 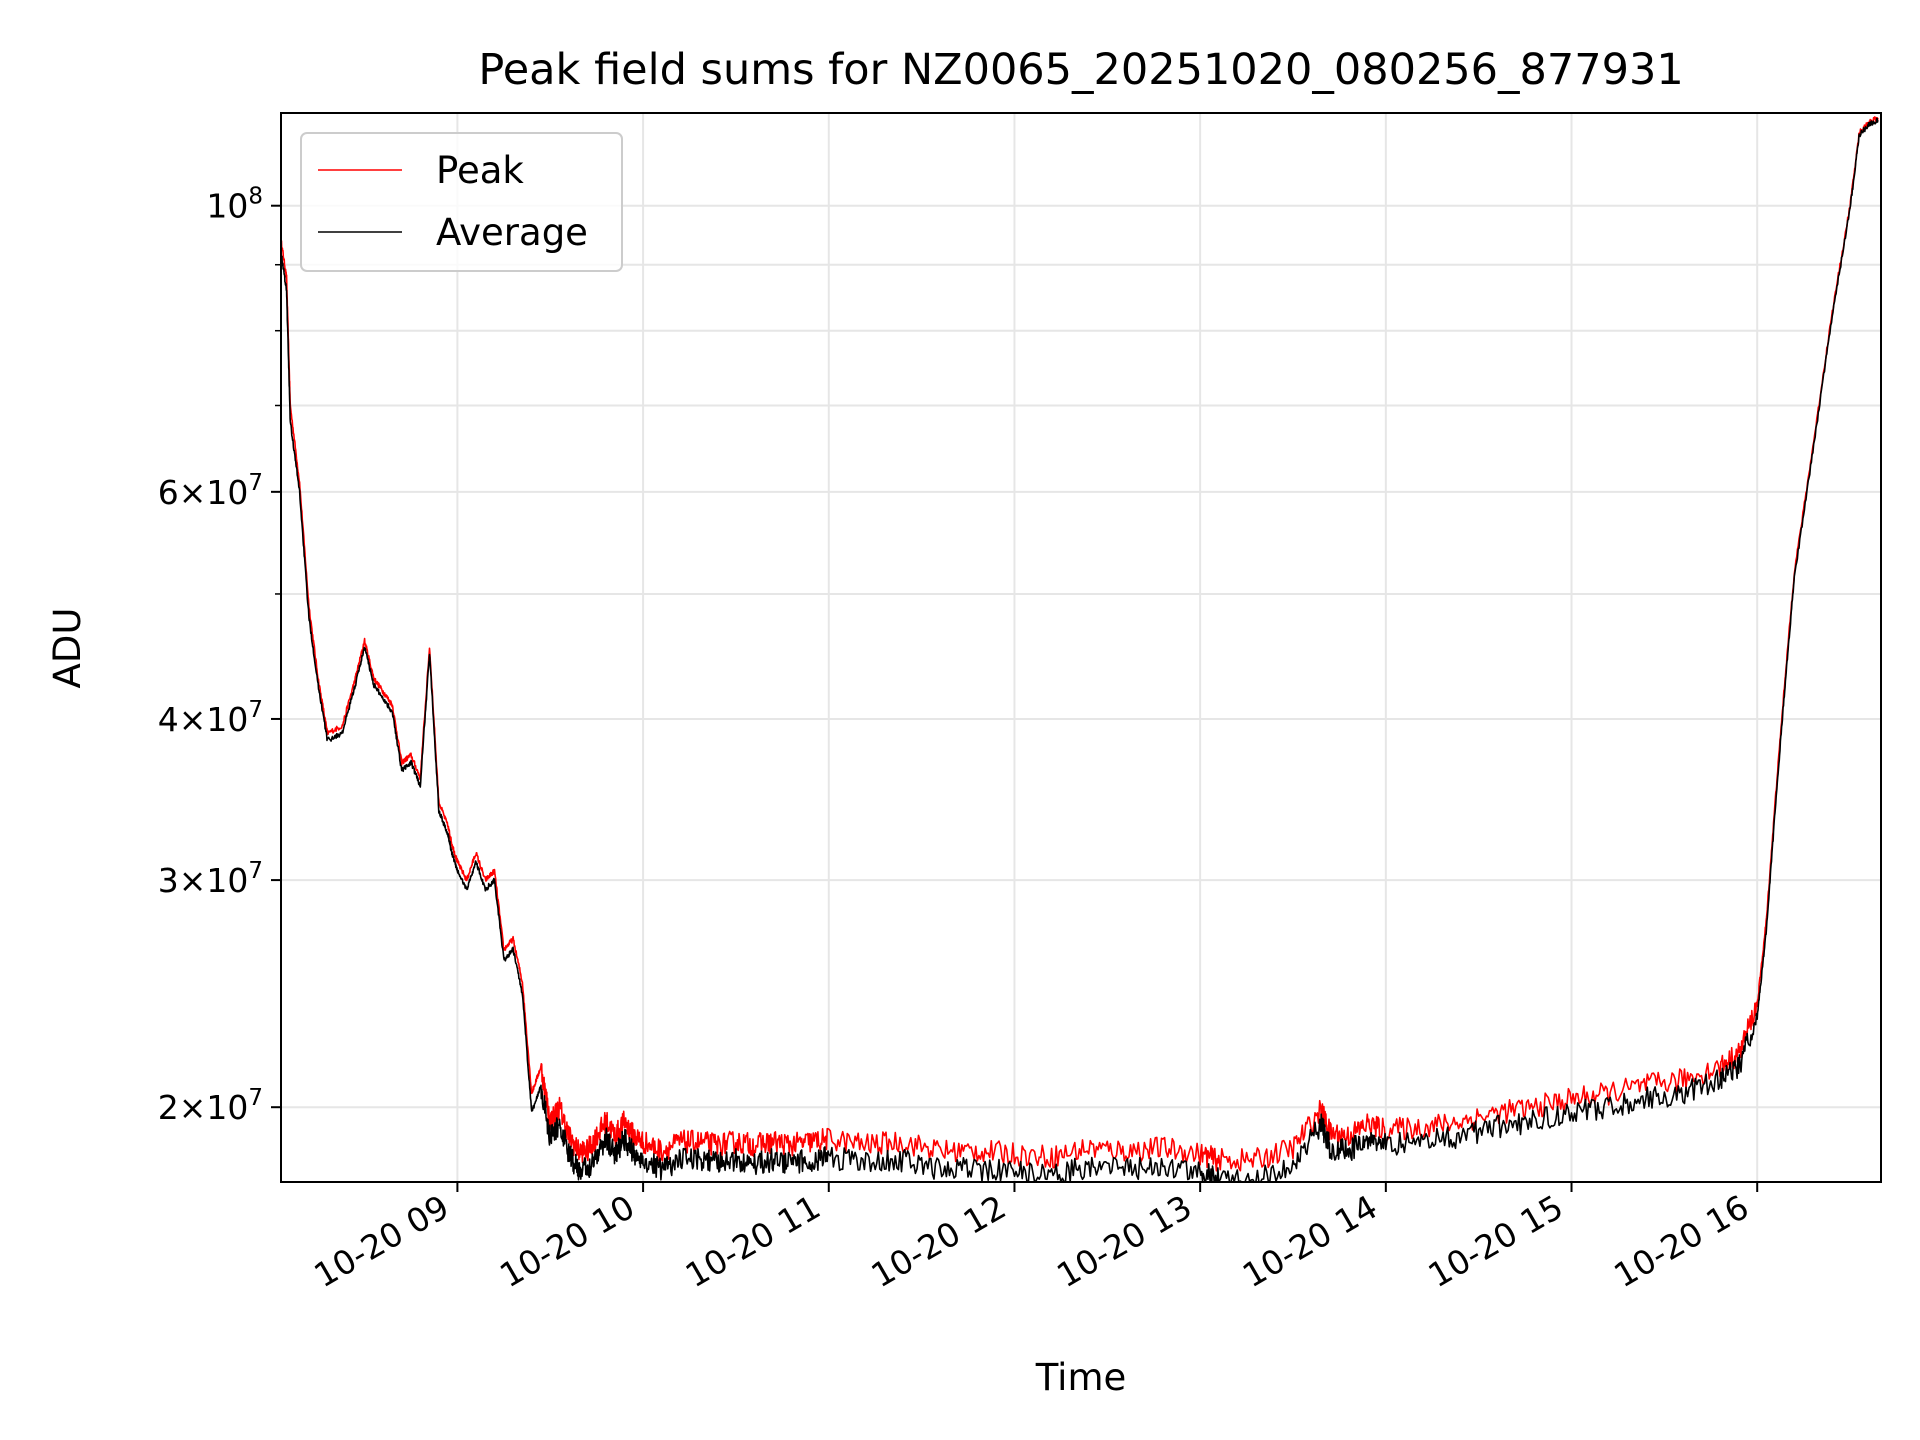 What do you see at coordinates (234, 205) in the screenshot?
I see `y-tick-label: 108` at bounding box center [234, 205].